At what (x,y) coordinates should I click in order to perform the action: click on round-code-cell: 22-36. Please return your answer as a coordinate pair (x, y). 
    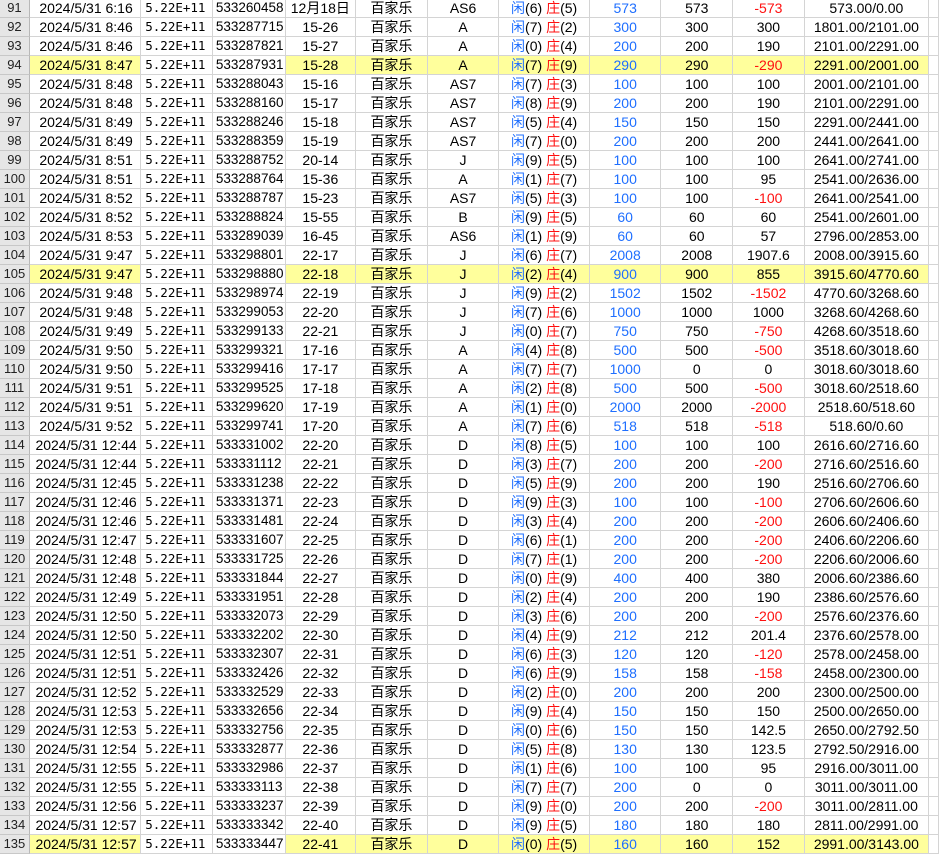
    Looking at the image, I should click on (321, 749).